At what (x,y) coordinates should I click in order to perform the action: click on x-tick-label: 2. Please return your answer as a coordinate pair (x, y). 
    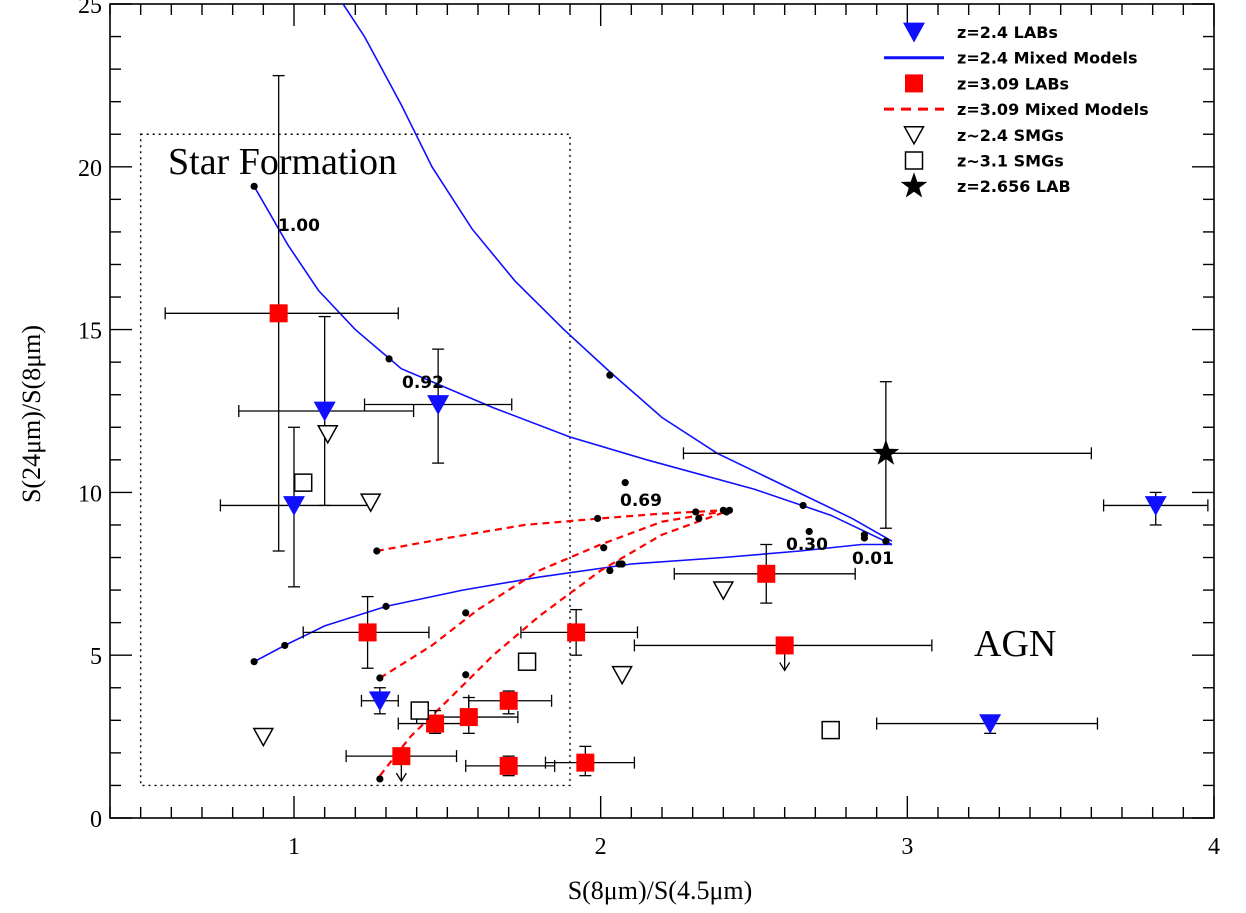
    Looking at the image, I should click on (601, 847).